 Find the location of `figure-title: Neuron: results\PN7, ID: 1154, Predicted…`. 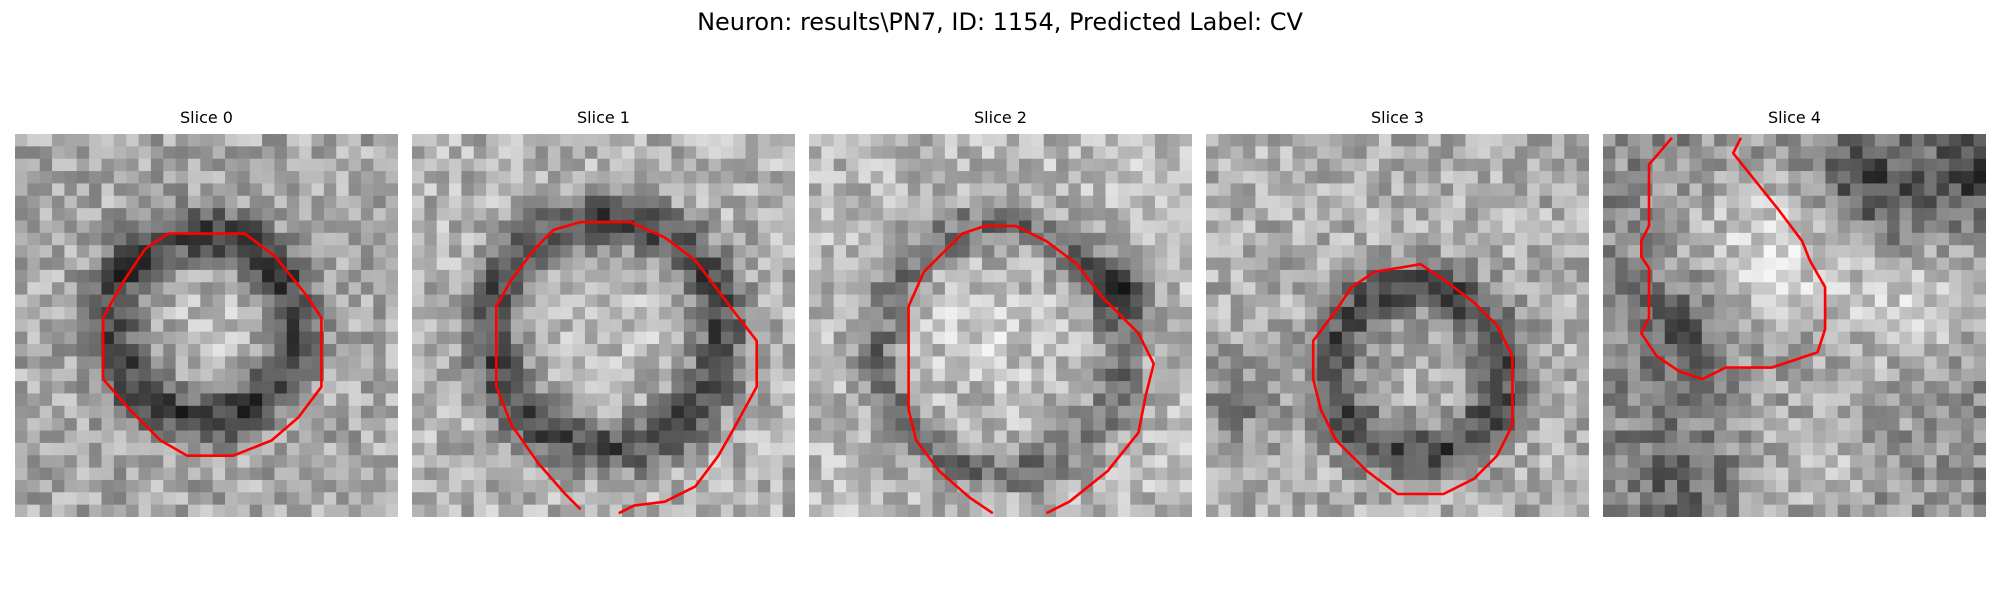

figure-title: Neuron: results\PN7, ID: 1154, Predicted… is located at coordinates (1000, 22).